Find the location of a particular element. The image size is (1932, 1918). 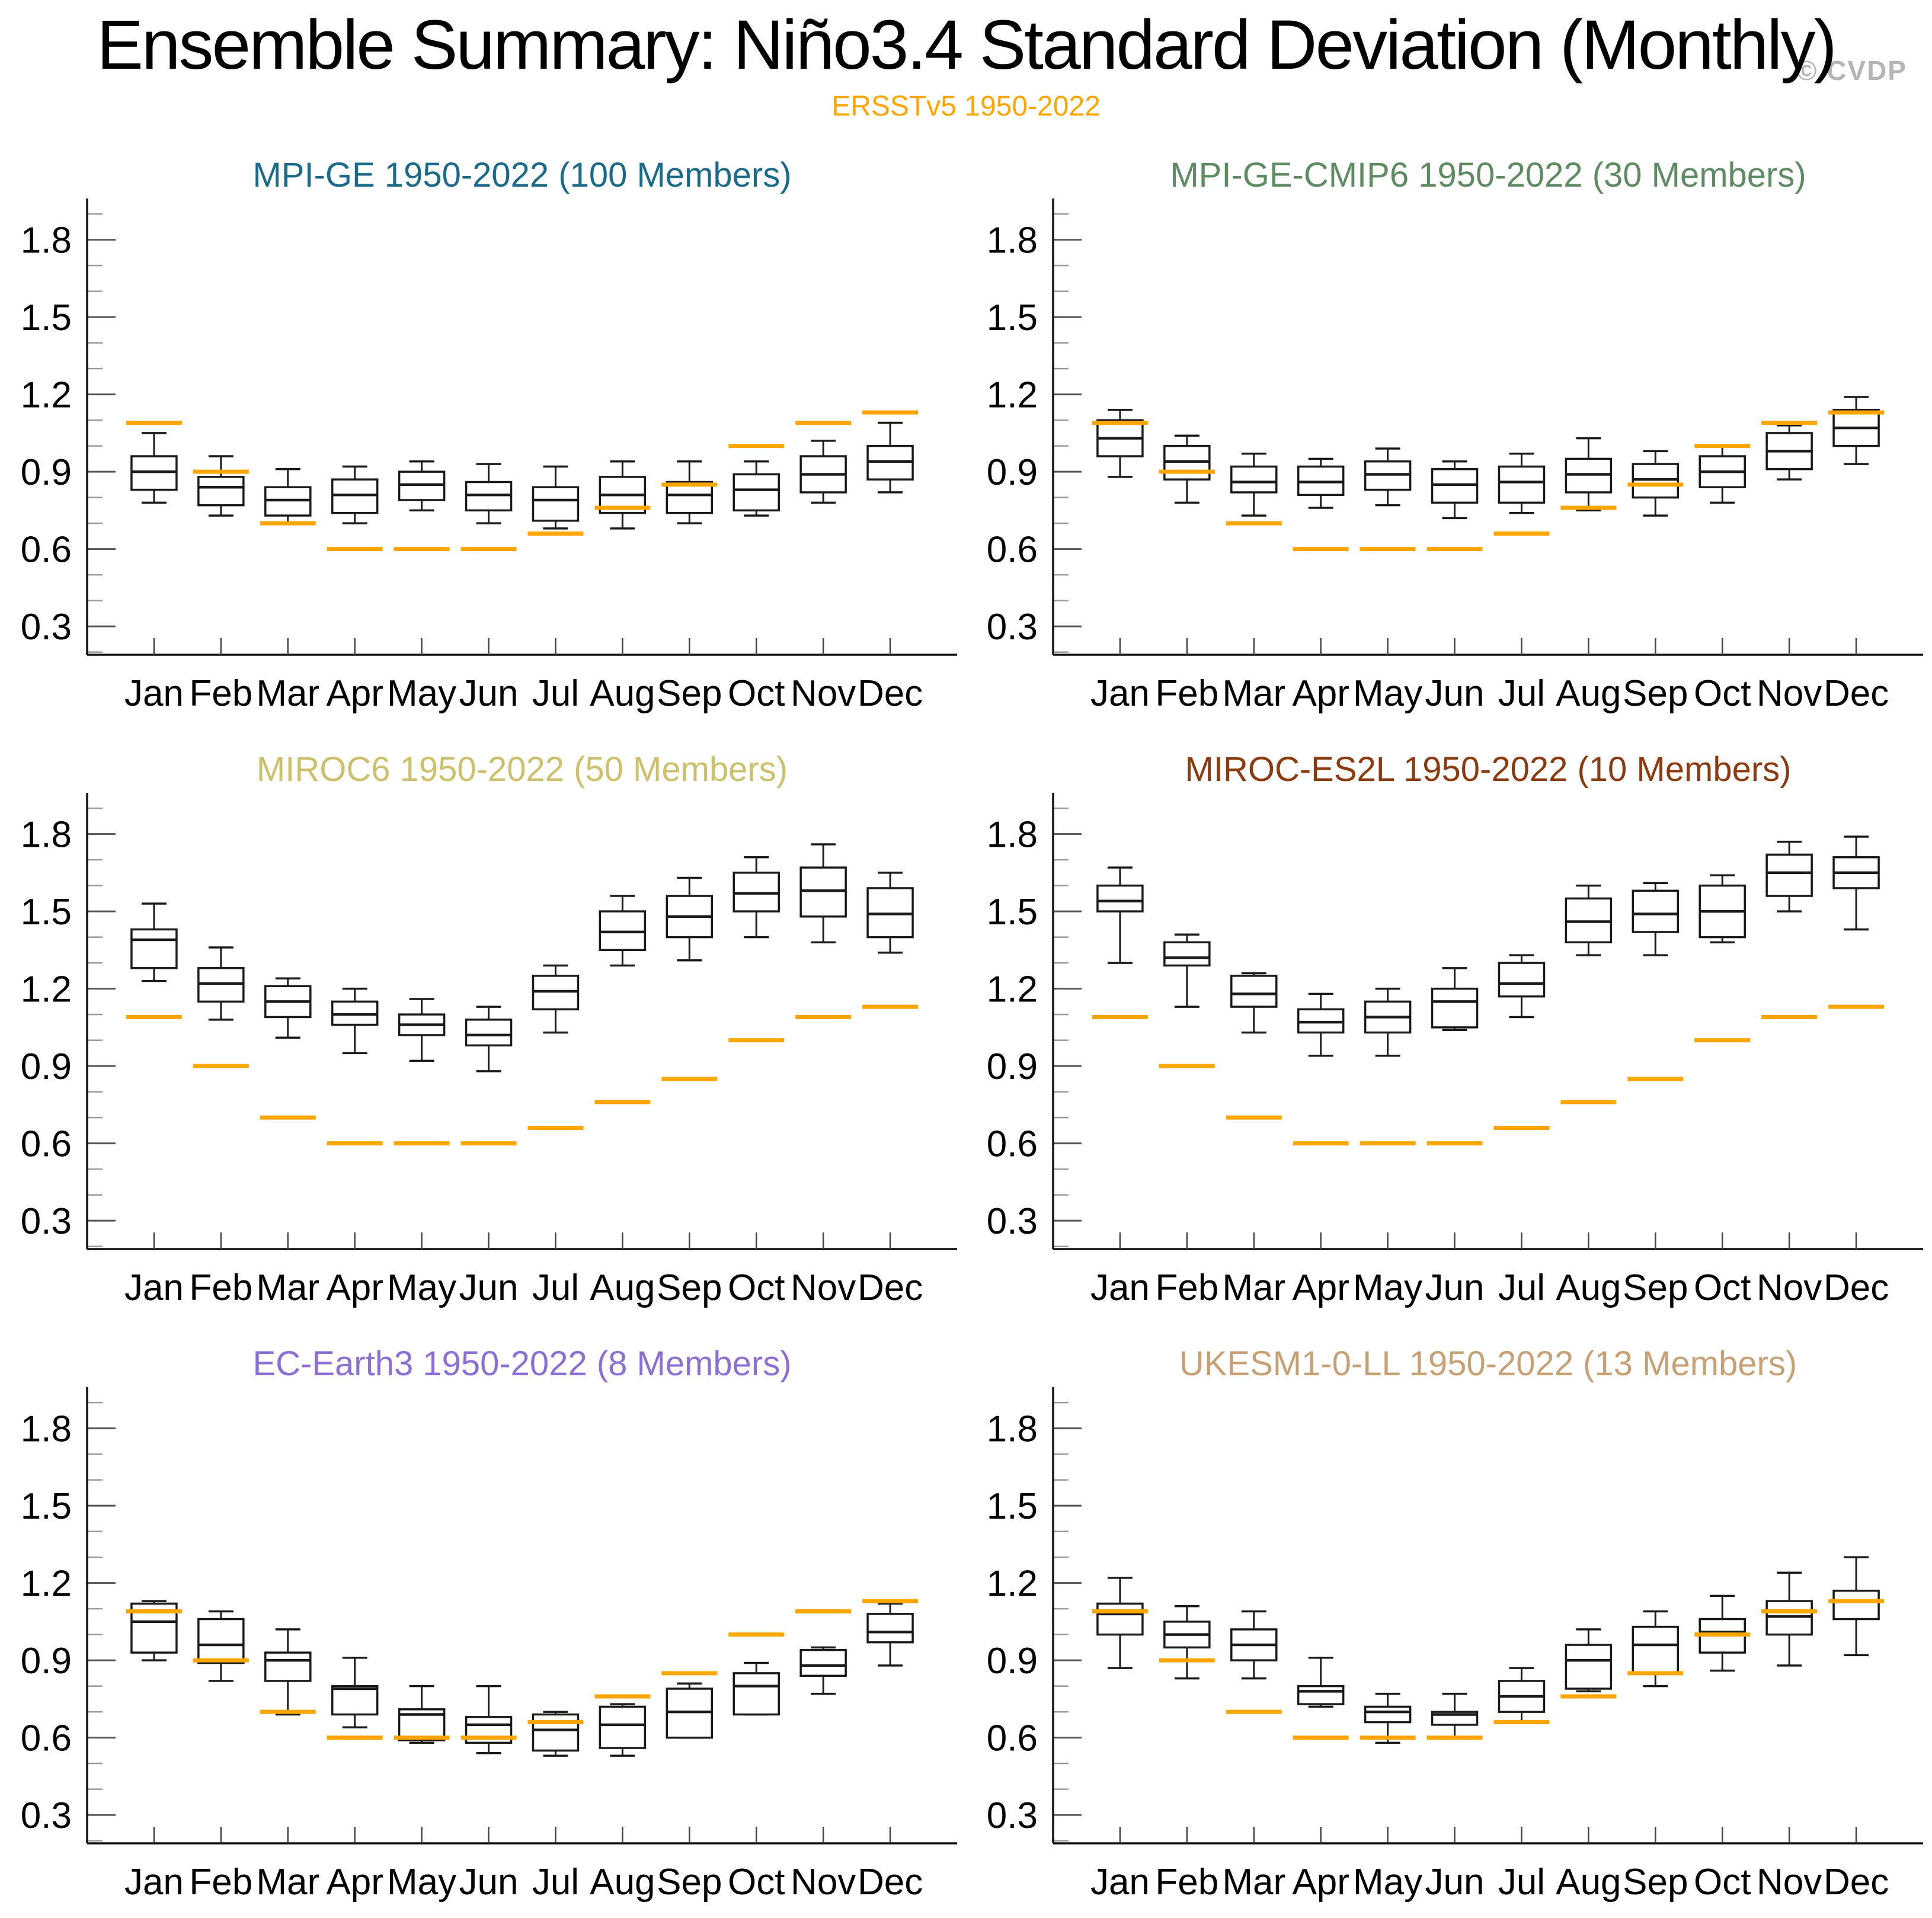

box-group-apr is located at coordinates (1321, 1682).